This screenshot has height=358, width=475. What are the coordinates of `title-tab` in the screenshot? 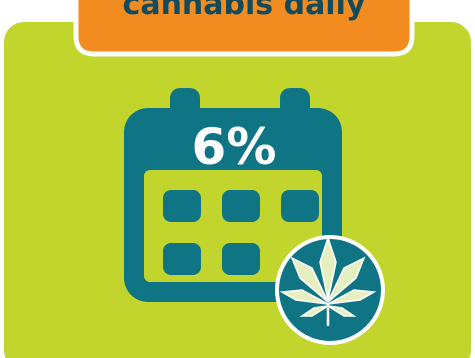 It's located at (244, 28).